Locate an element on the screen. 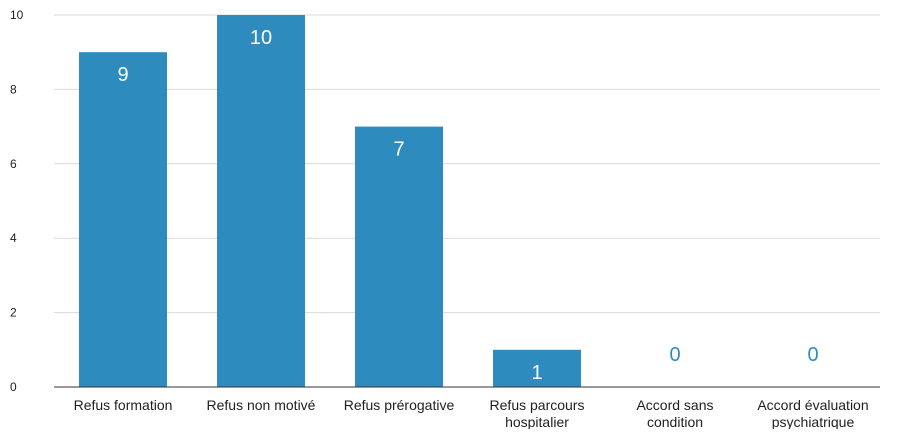 Image resolution: width=900 pixels, height=434 pixels. y-tick-label: 0 is located at coordinates (13, 387).